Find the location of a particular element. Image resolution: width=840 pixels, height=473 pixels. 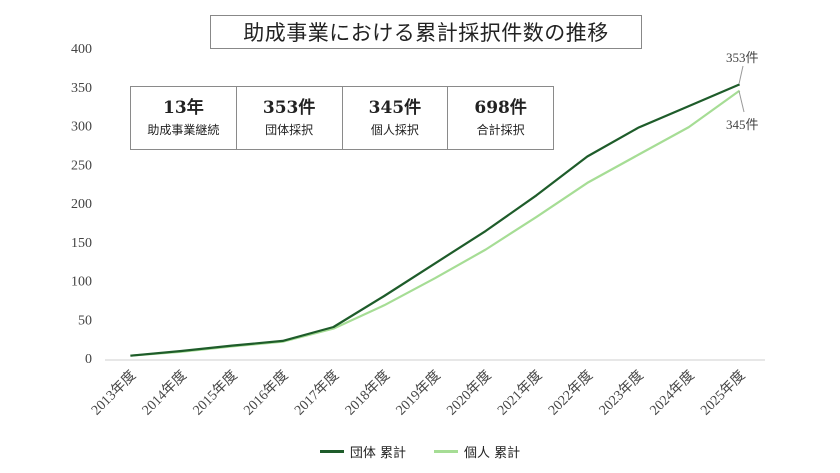

legend-item-individual: 個人 累計 is located at coordinates (477, 451).